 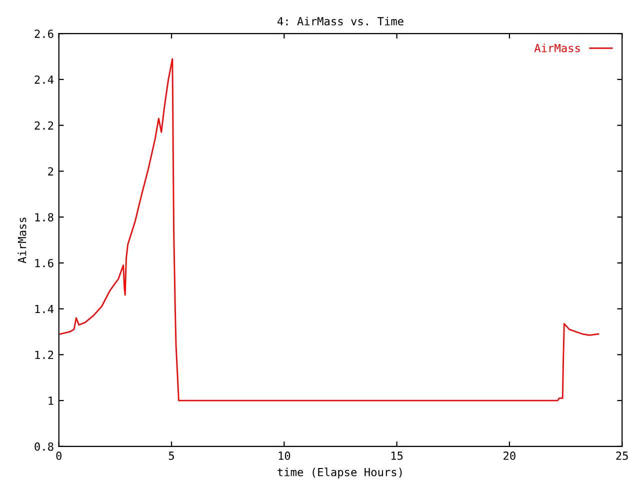 What do you see at coordinates (51, 400) in the screenshot?
I see `y-tick-label: 1` at bounding box center [51, 400].